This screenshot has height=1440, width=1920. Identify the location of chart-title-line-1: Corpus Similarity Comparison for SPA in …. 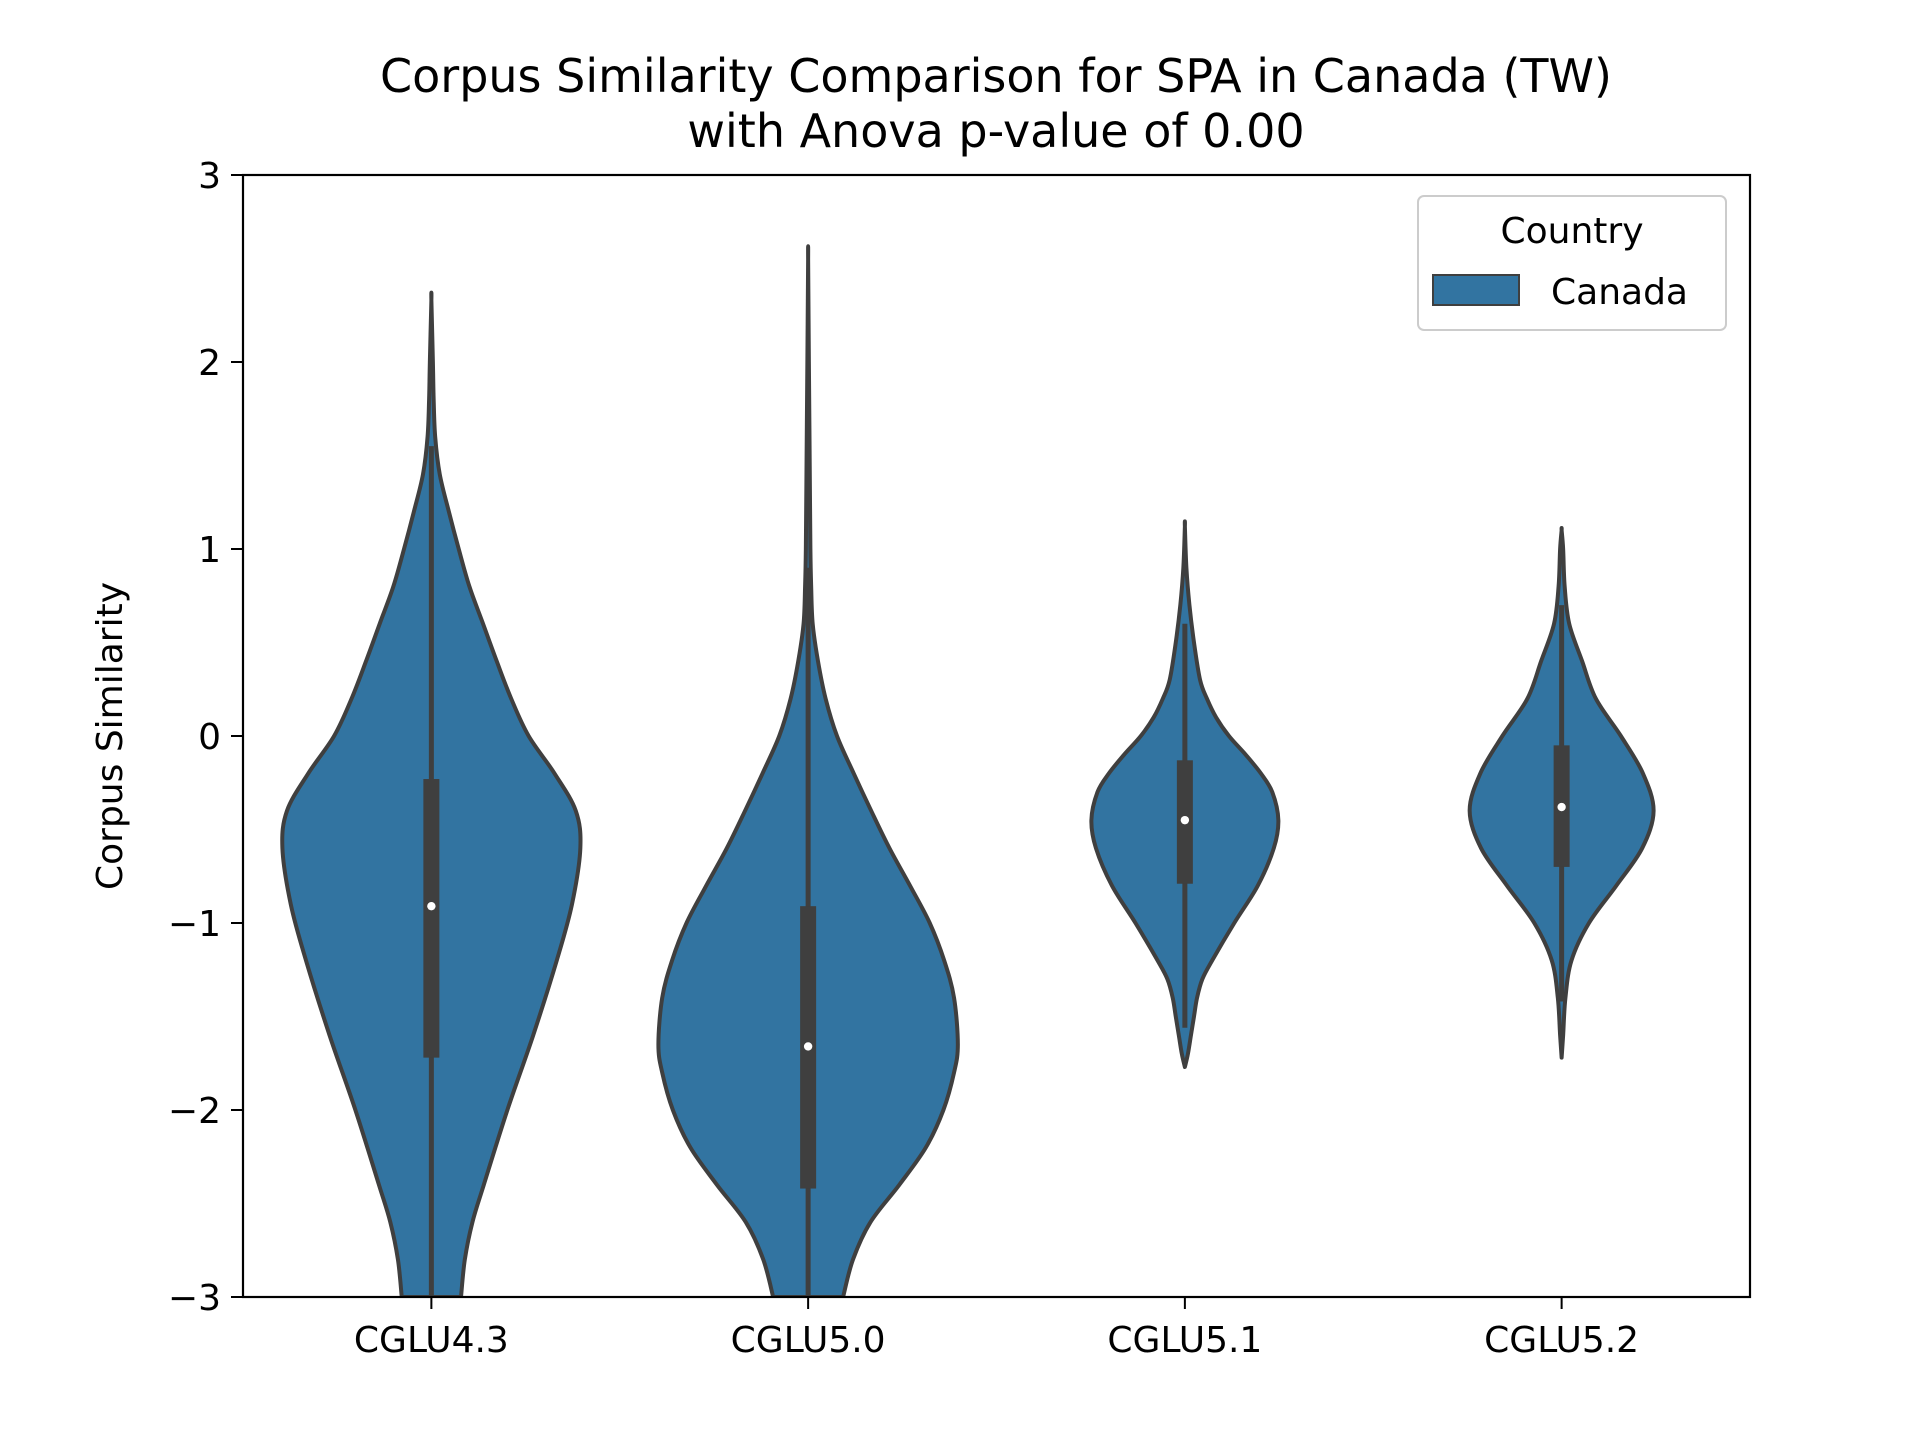
(996, 76).